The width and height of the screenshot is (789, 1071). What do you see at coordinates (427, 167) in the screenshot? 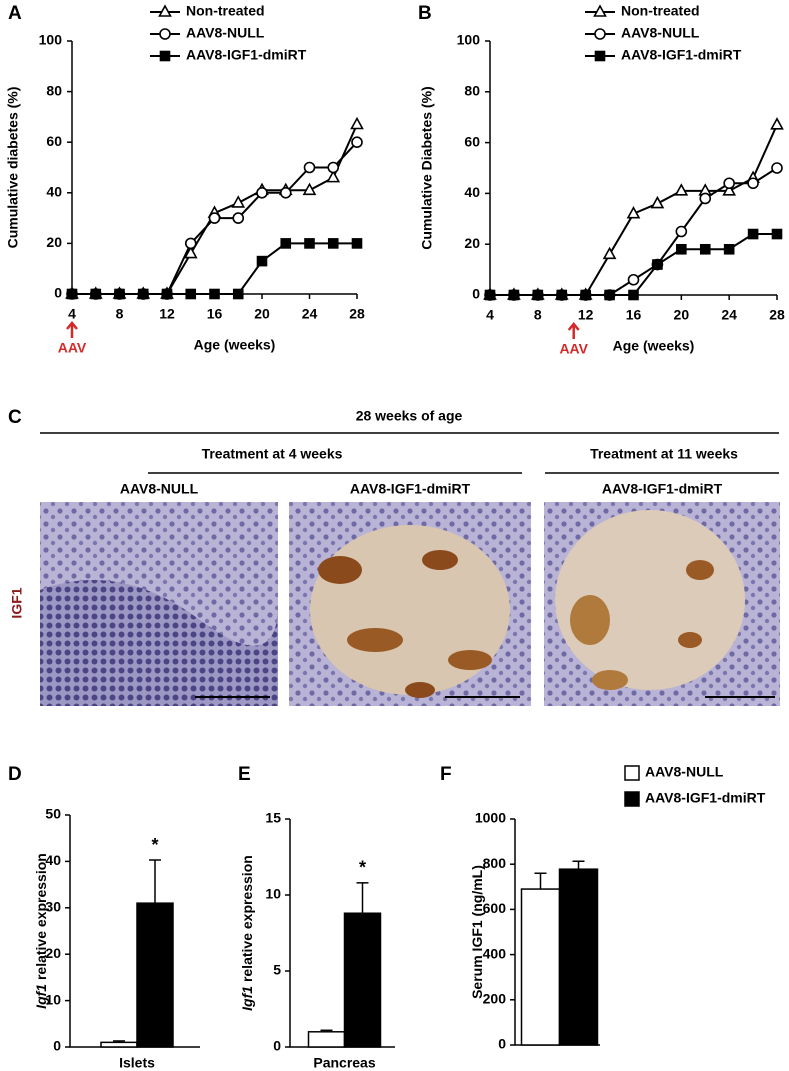
I see `y-axis-label: Cumulative Diabetes (%)` at bounding box center [427, 167].